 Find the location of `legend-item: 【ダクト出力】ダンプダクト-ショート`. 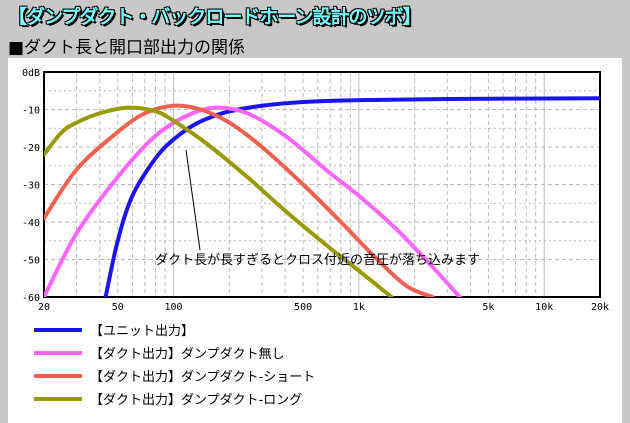

legend-item: 【ダクト出力】ダンプダクト-ショート is located at coordinates (174, 375).